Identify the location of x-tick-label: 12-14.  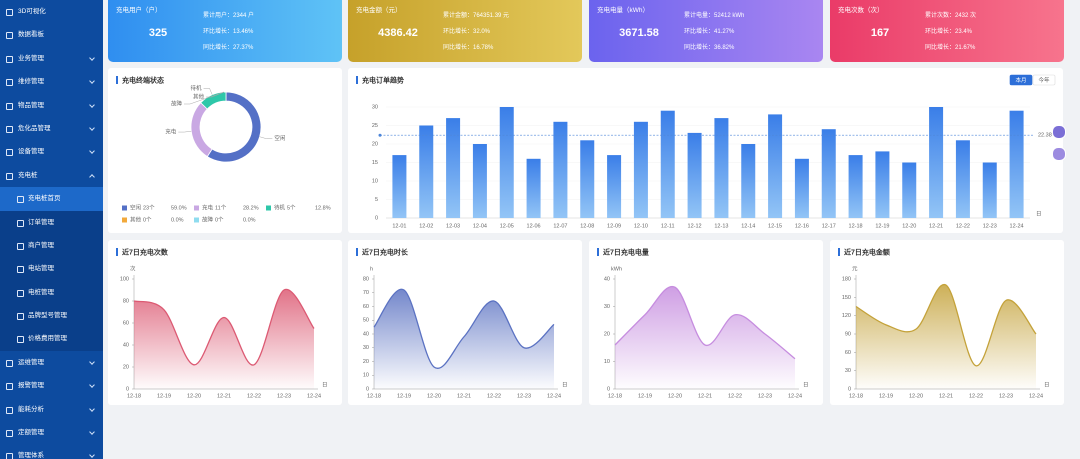
(748, 226).